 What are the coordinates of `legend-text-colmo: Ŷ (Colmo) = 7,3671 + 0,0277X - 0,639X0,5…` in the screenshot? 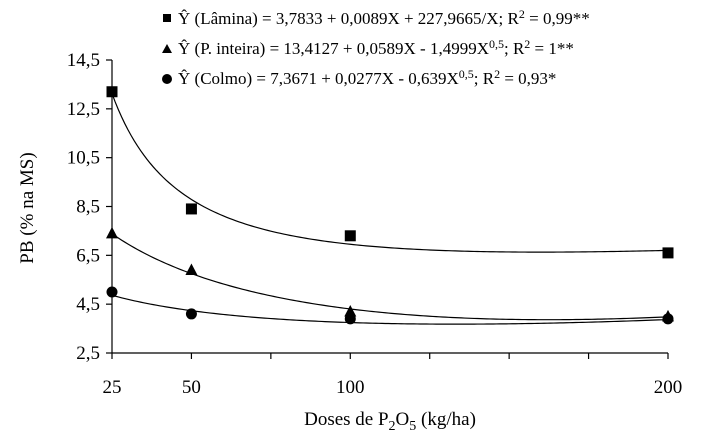 It's located at (367, 77).